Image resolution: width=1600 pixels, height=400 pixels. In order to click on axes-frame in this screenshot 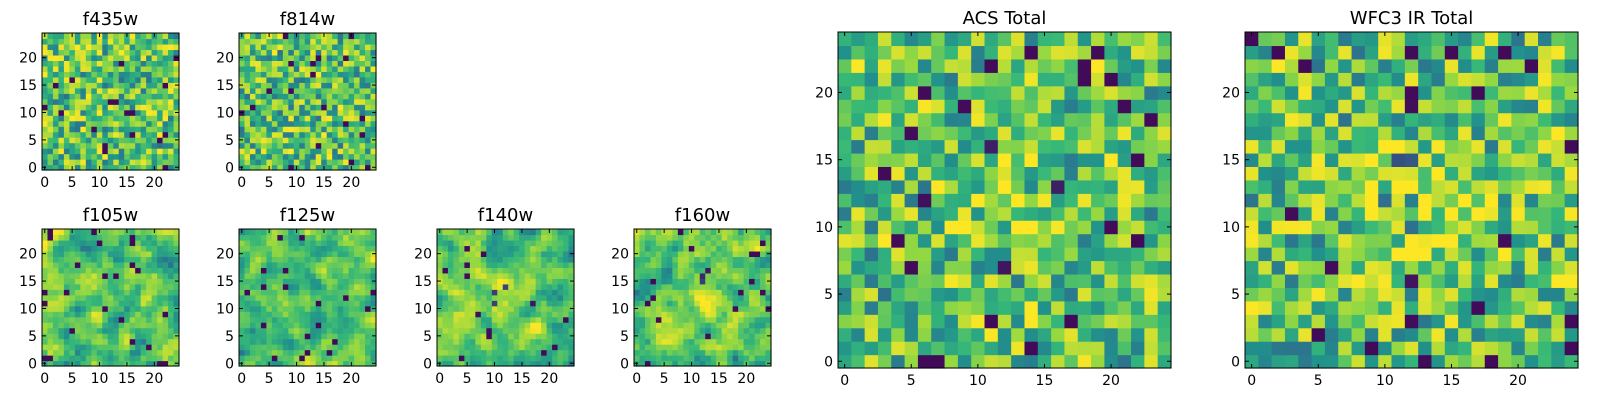, I will do `click(307, 101)`.